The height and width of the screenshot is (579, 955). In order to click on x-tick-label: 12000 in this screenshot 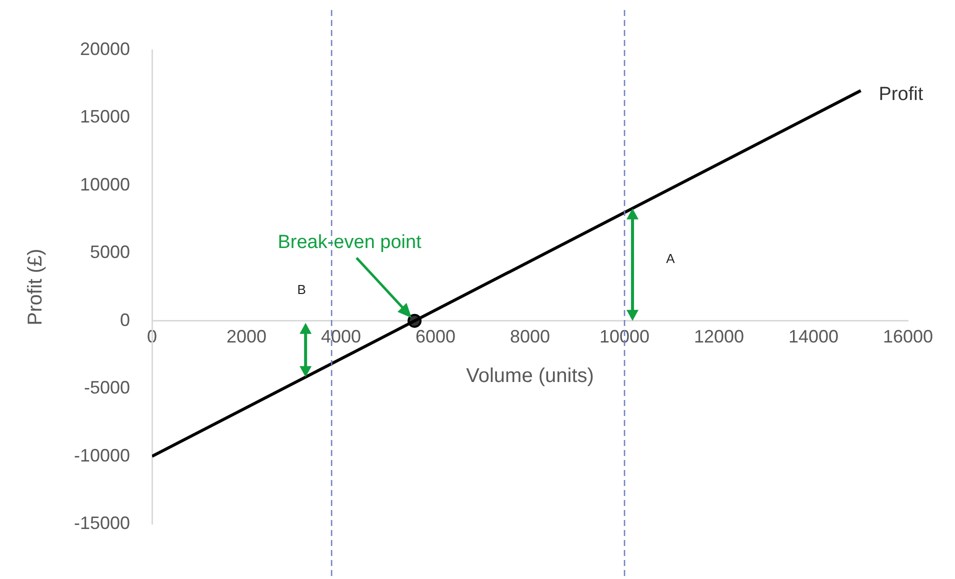, I will do `click(719, 336)`.